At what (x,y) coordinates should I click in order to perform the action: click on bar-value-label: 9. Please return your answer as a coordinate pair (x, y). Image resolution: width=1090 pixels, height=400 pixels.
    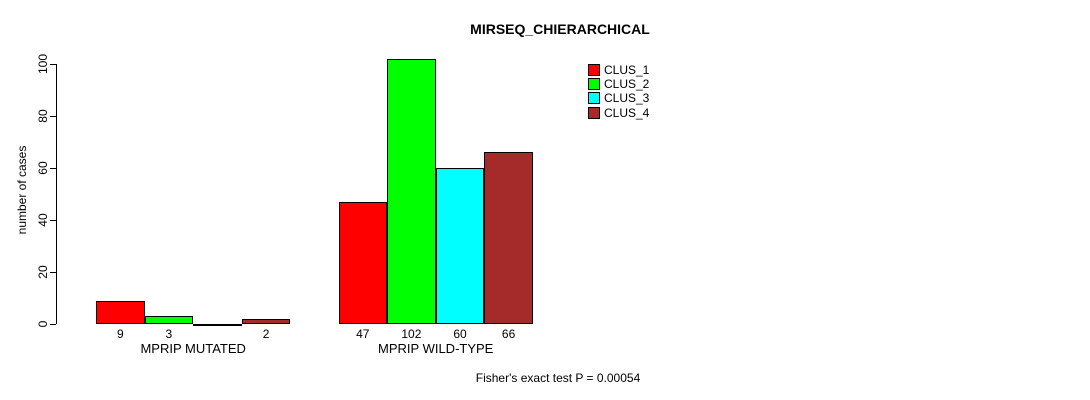
    Looking at the image, I should click on (120, 334).